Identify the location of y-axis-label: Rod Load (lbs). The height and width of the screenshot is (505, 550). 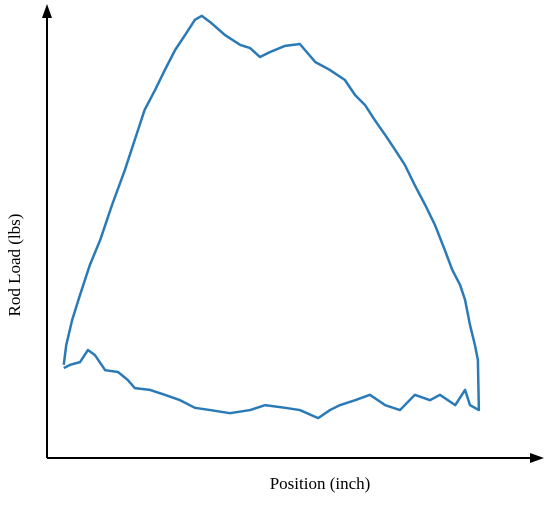
(14, 265).